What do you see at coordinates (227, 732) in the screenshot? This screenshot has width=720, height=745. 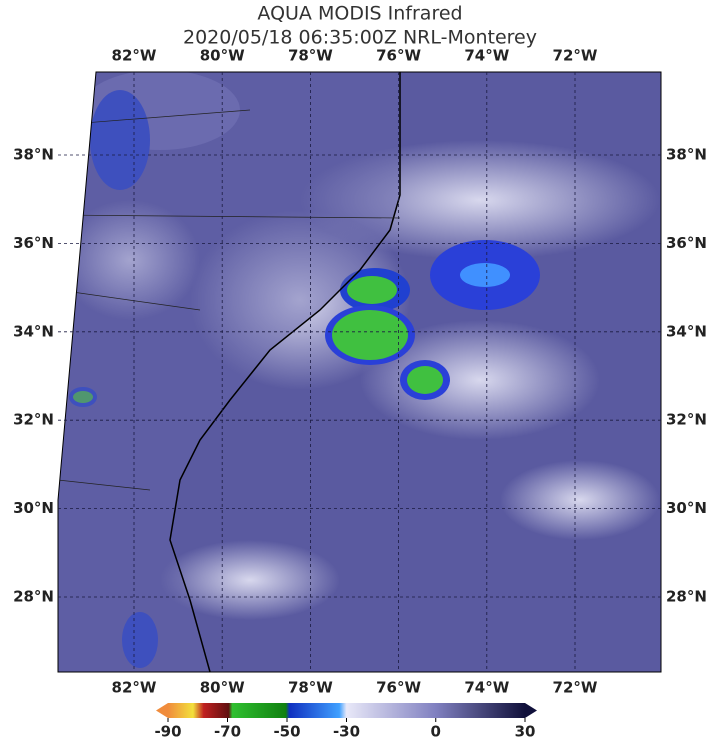 I see `colorbar-tick-label: -70` at bounding box center [227, 732].